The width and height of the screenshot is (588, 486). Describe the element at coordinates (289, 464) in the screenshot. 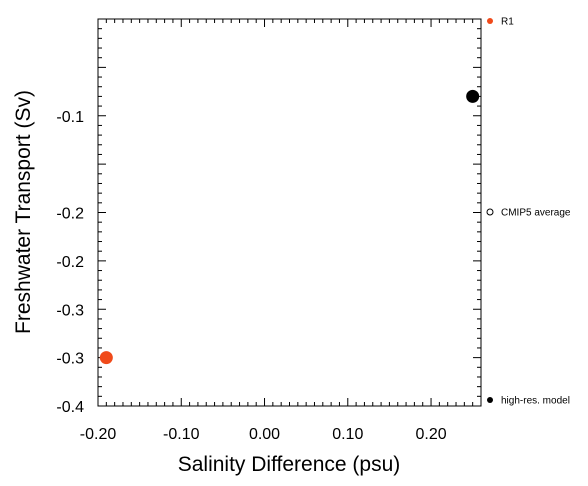

I see `x-axis-title: Salinity Difference (psu)` at that location.